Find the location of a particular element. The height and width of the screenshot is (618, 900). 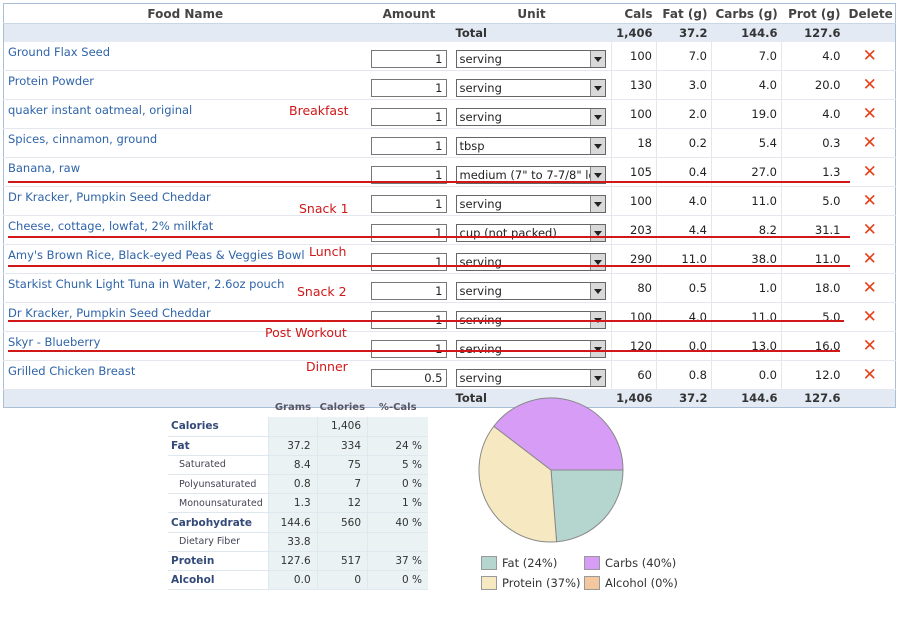

unit-select: medium (7" to 7-7/8" lo is located at coordinates (530, 174).